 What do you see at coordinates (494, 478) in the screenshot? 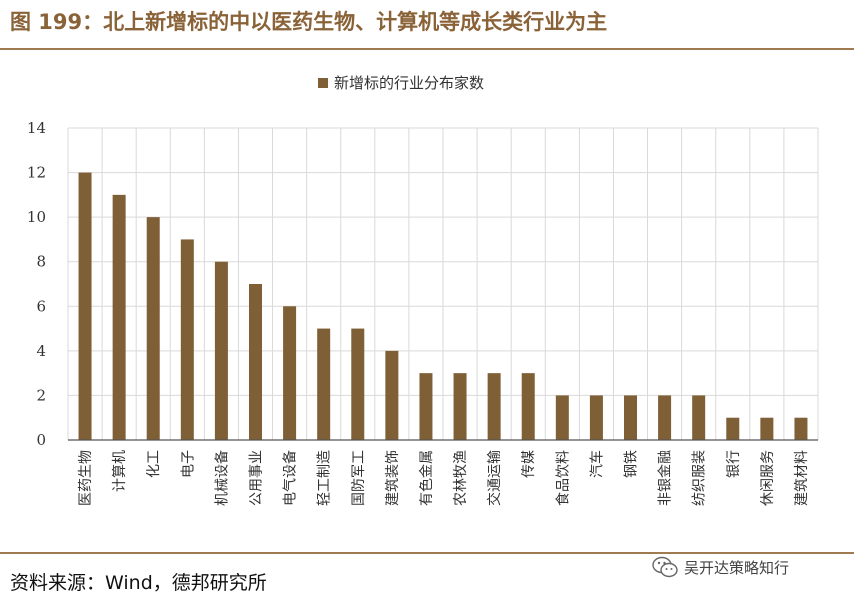
I see `x-tick-label: 交通运输` at bounding box center [494, 478].